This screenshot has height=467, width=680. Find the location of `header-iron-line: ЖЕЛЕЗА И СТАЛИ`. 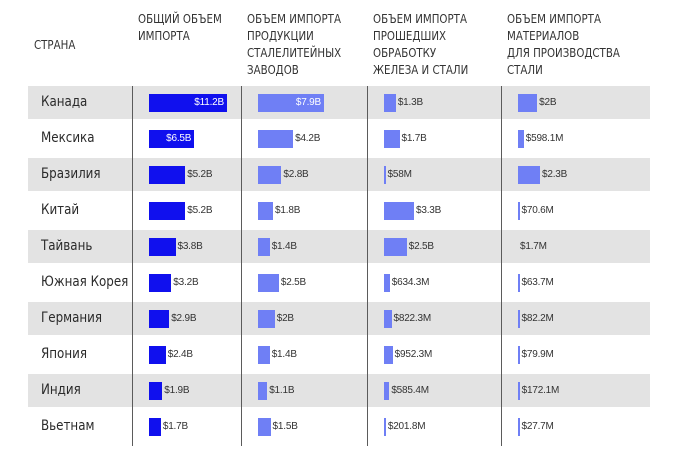

header-iron-line: ЖЕЛЕЗА И СТАЛИ is located at coordinates (421, 69).